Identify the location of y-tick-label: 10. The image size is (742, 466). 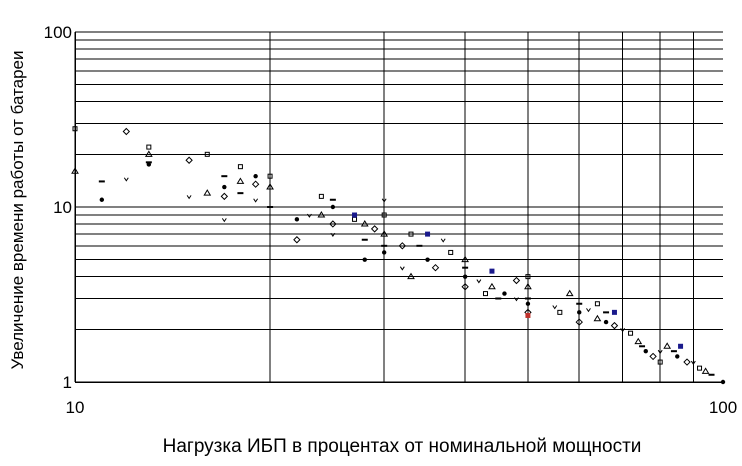
(62, 207).